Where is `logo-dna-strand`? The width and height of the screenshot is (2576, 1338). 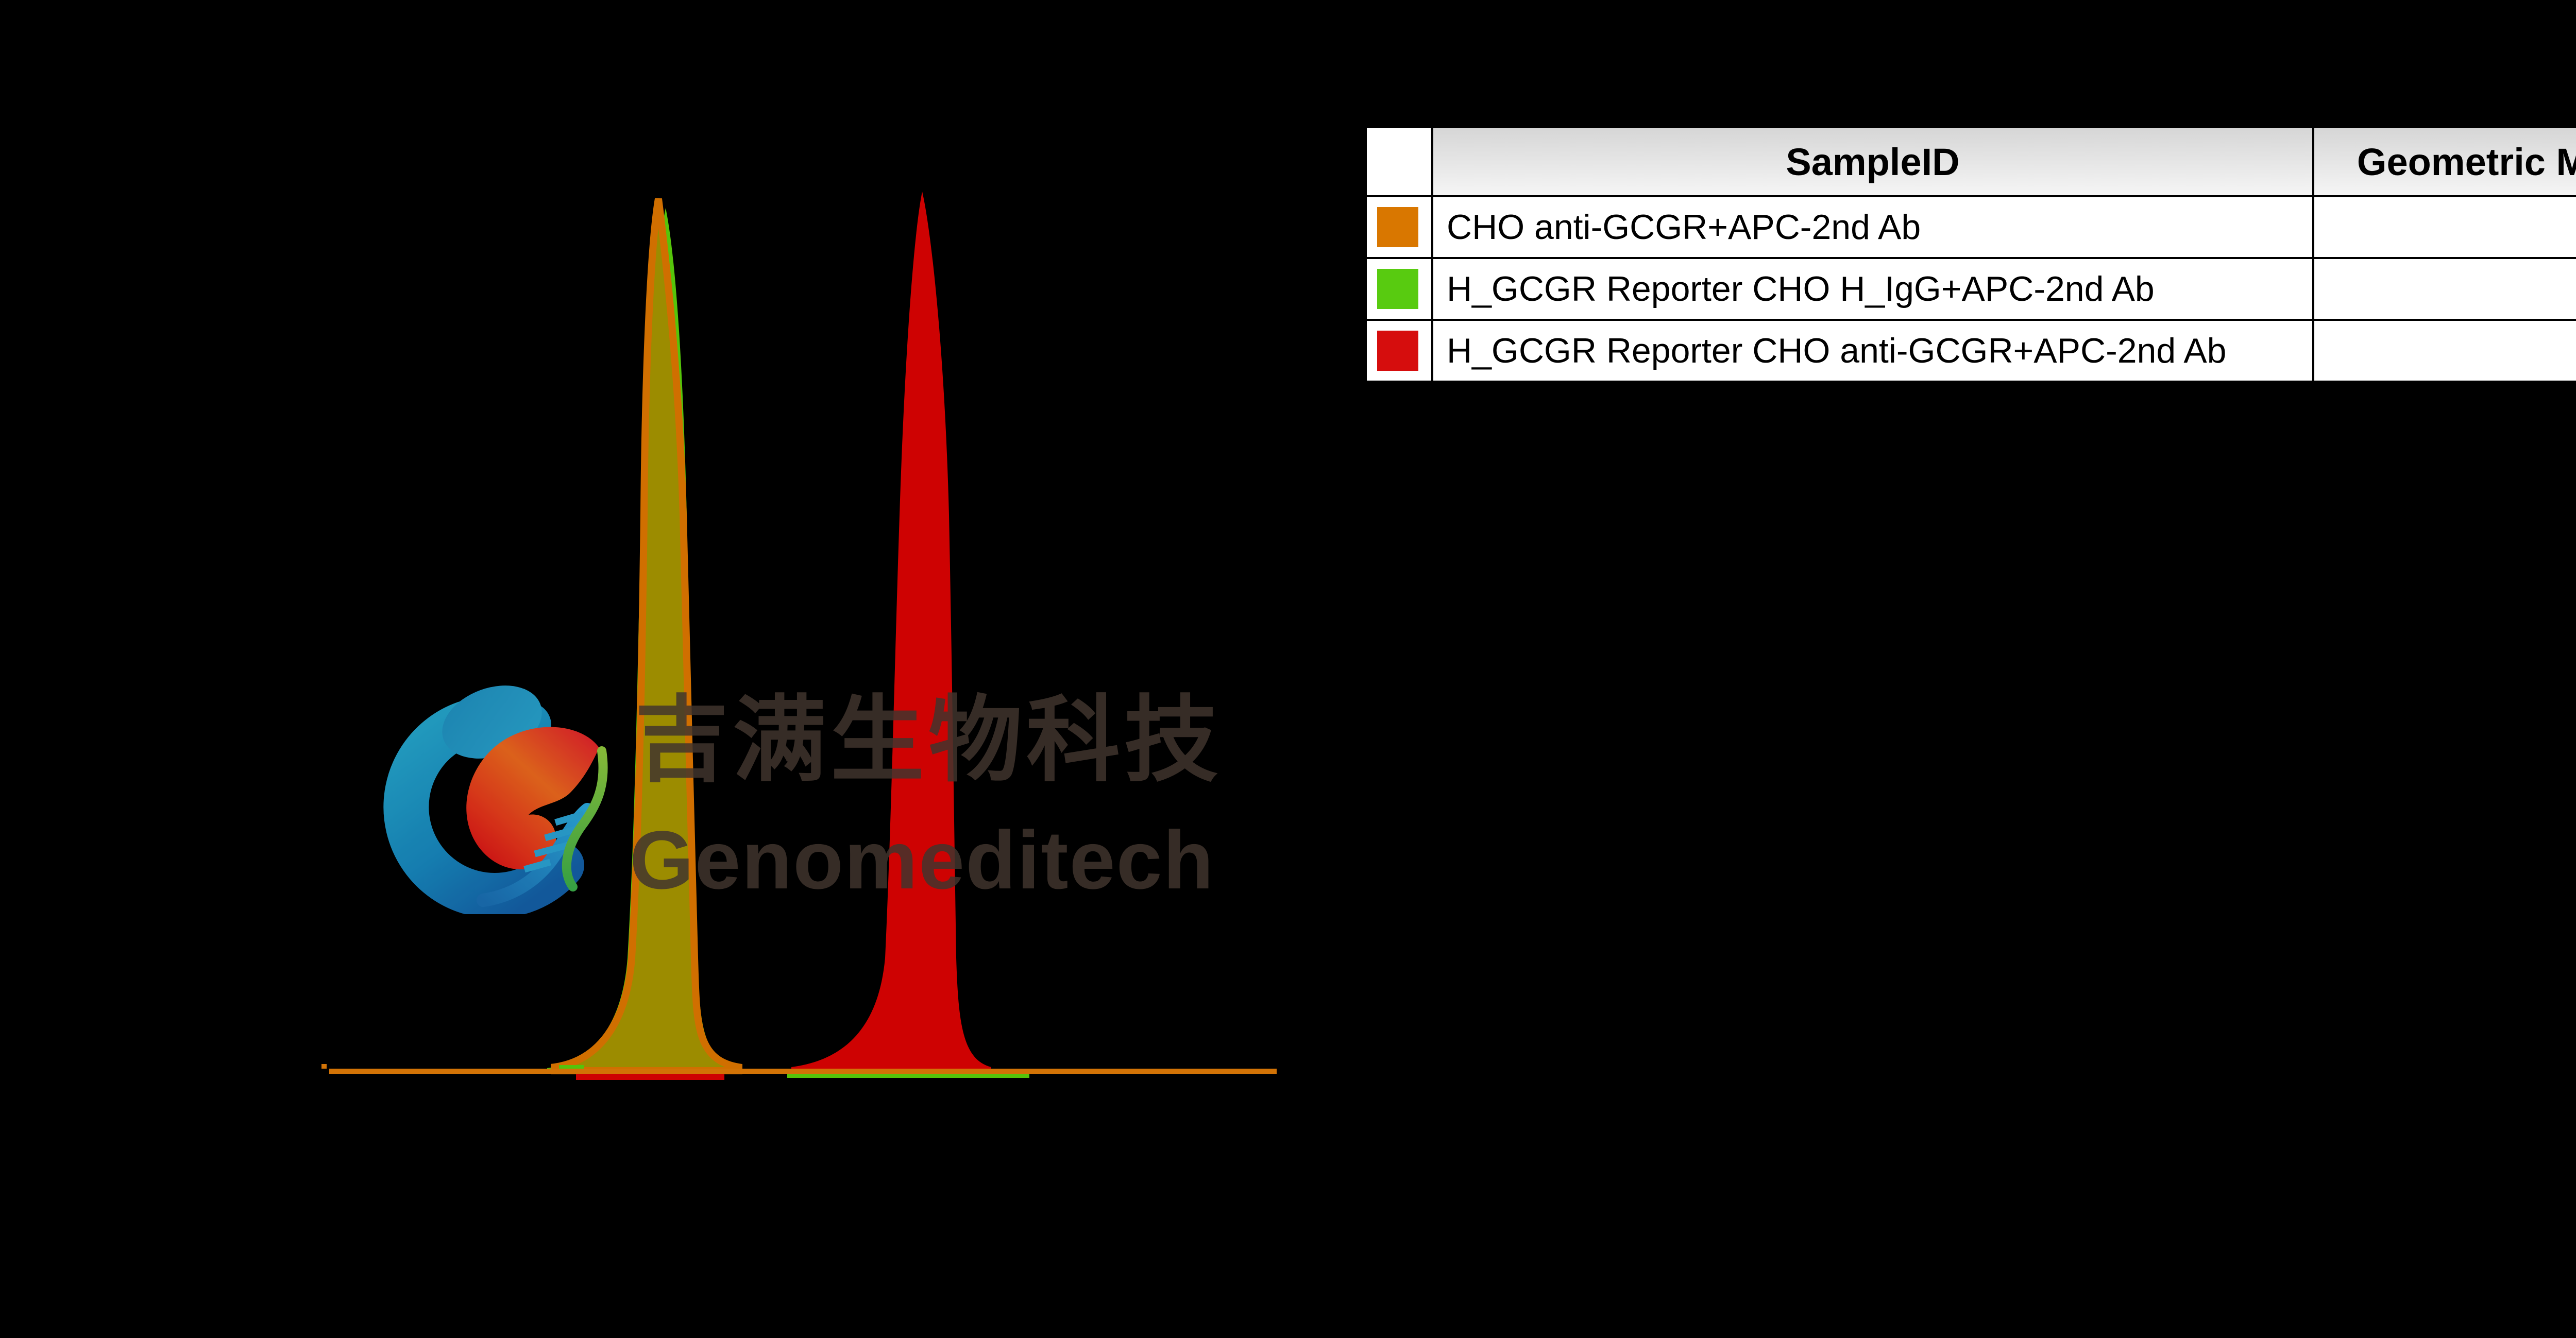 logo-dna-strand is located at coordinates (535, 855).